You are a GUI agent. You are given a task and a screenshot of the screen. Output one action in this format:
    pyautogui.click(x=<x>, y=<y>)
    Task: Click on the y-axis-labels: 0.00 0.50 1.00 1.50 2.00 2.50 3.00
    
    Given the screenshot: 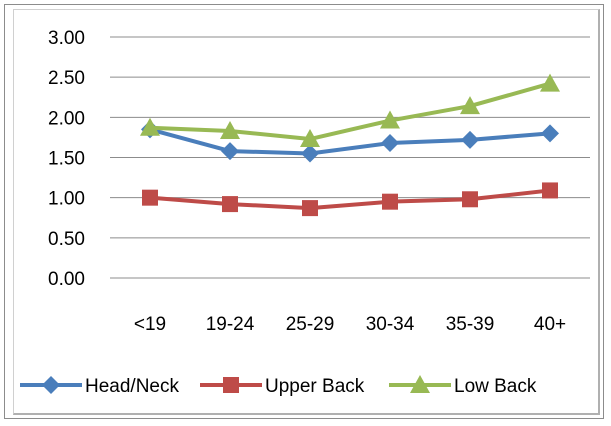 What is the action you would take?
    pyautogui.click(x=66, y=159)
    